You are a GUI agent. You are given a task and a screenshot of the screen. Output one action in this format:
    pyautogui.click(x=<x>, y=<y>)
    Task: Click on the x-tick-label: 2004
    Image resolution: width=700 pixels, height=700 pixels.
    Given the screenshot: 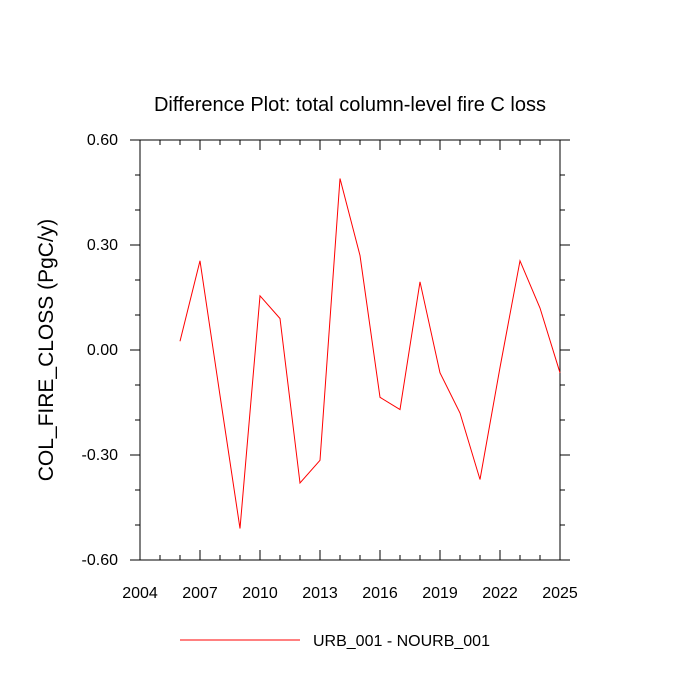 What is the action you would take?
    pyautogui.click(x=140, y=593)
    